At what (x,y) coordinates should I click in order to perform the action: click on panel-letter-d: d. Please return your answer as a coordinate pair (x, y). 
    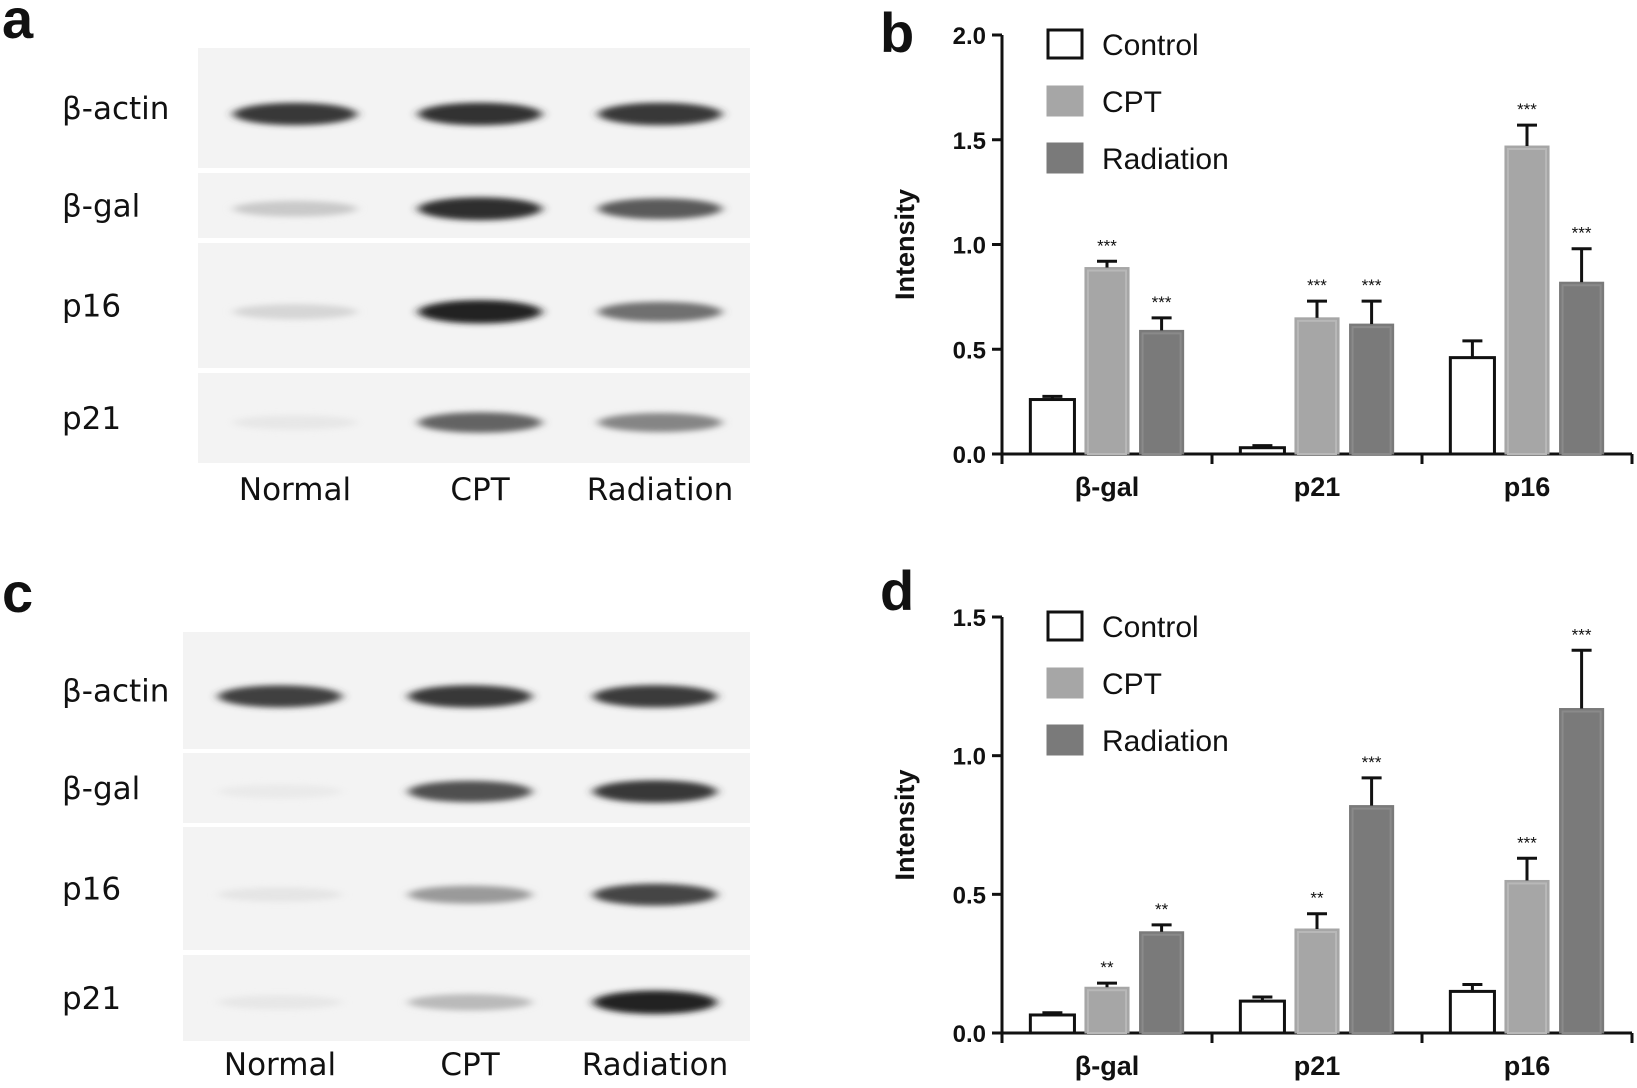
    Looking at the image, I should click on (897, 590).